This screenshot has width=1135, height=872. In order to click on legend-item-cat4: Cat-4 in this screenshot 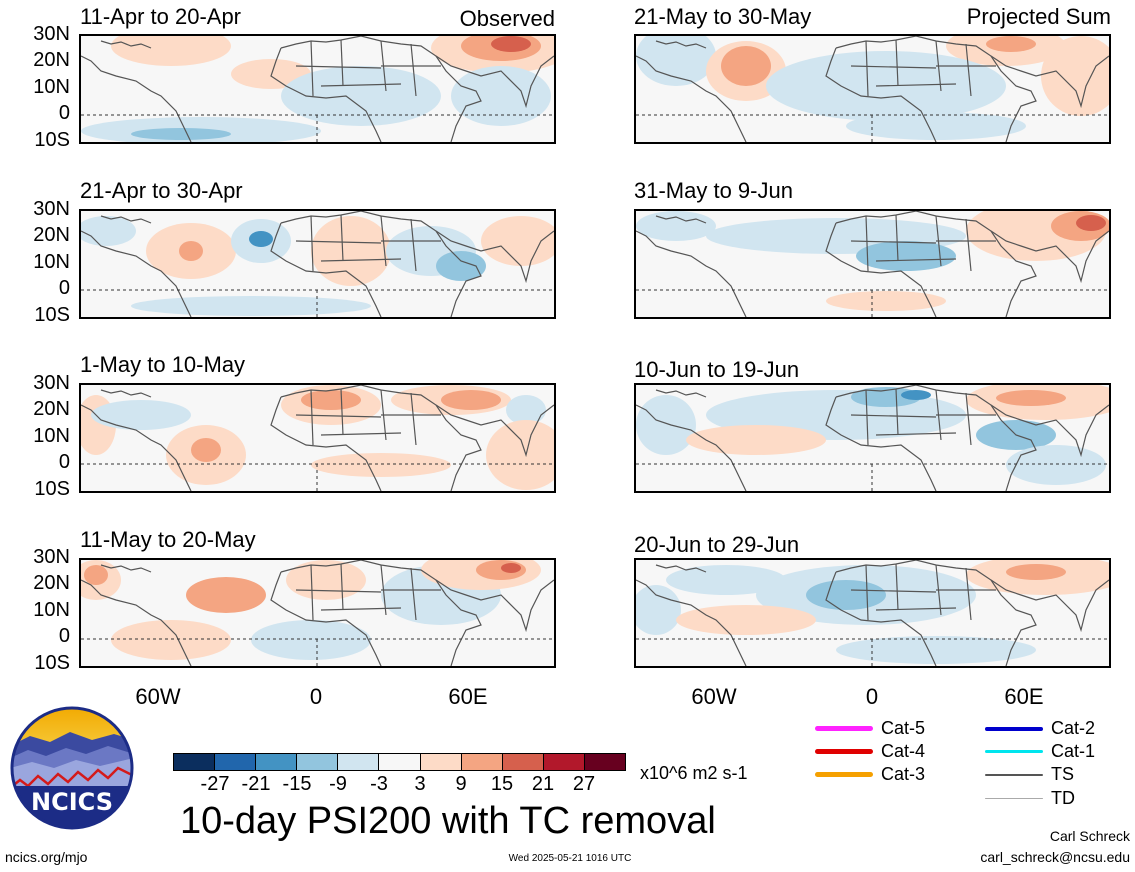, I will do `click(870, 751)`.